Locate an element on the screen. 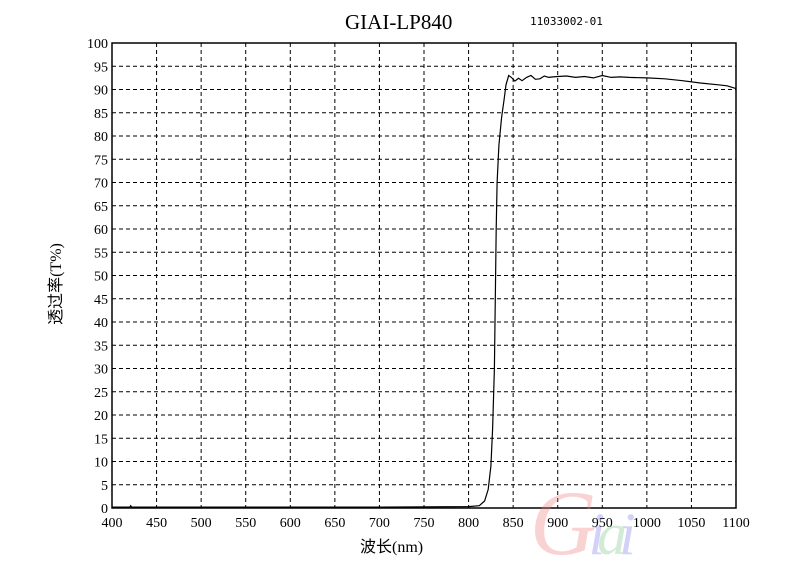  y-tick-label: 65 is located at coordinates (101, 207).